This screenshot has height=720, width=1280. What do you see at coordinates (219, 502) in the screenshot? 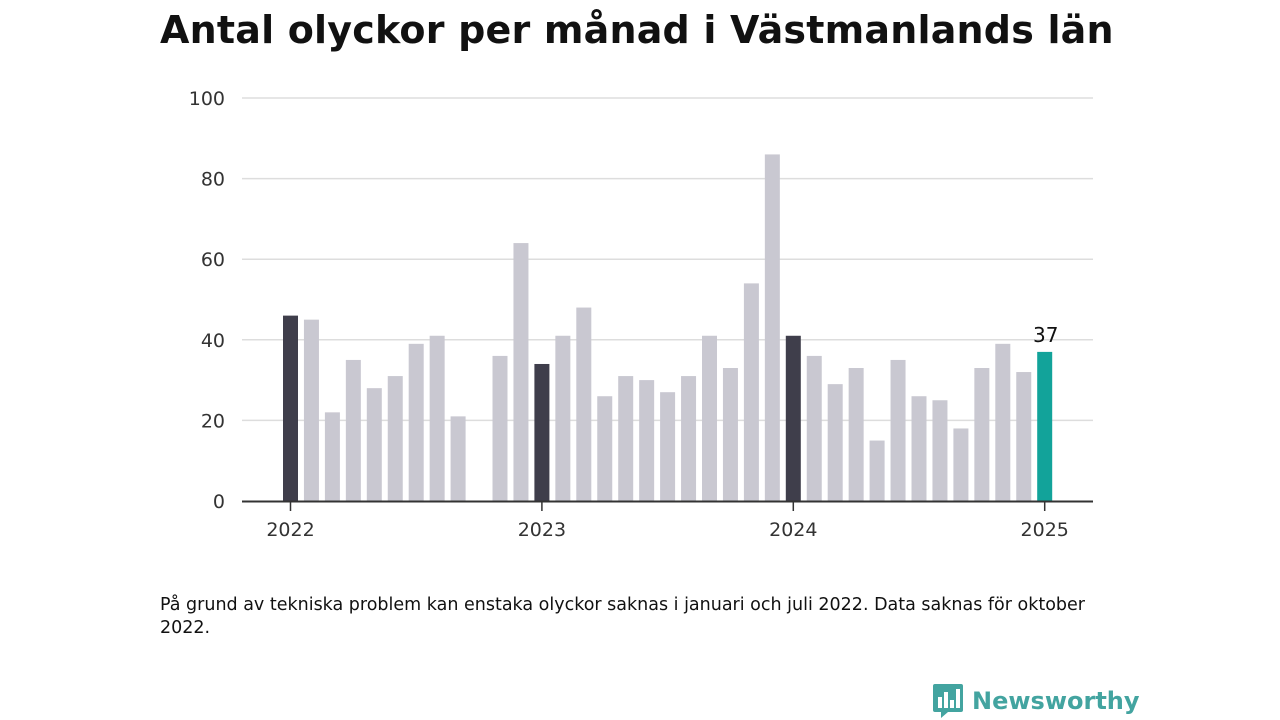
I see `y-tick-label: 0` at bounding box center [219, 502].